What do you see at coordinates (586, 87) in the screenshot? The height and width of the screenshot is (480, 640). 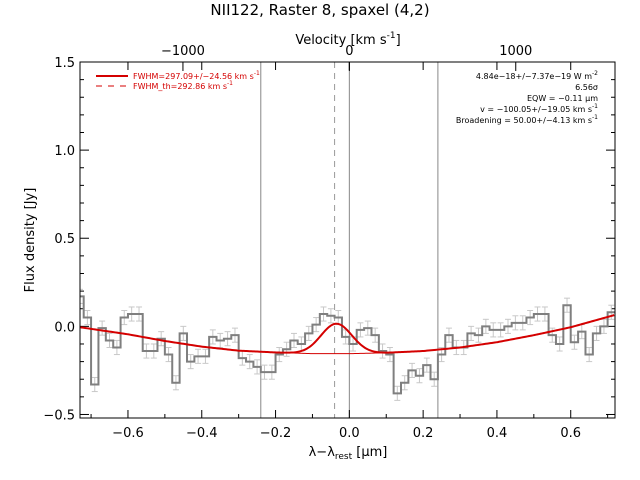 I see `annotation-snr: 6.56σ` at bounding box center [586, 87].